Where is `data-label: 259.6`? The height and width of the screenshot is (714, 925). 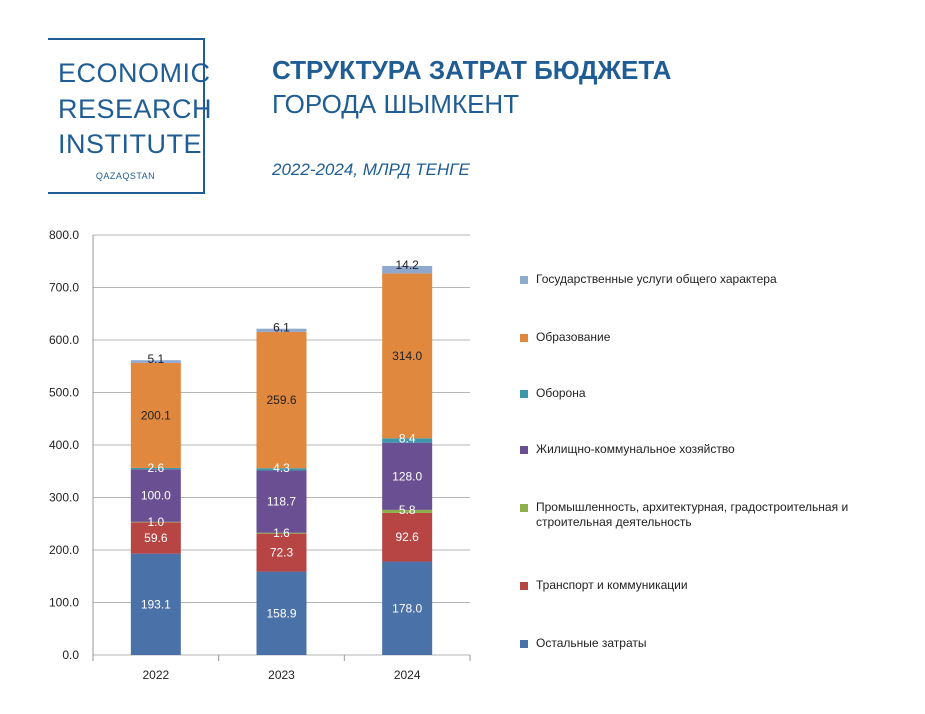
data-label: 259.6 is located at coordinates (281, 400).